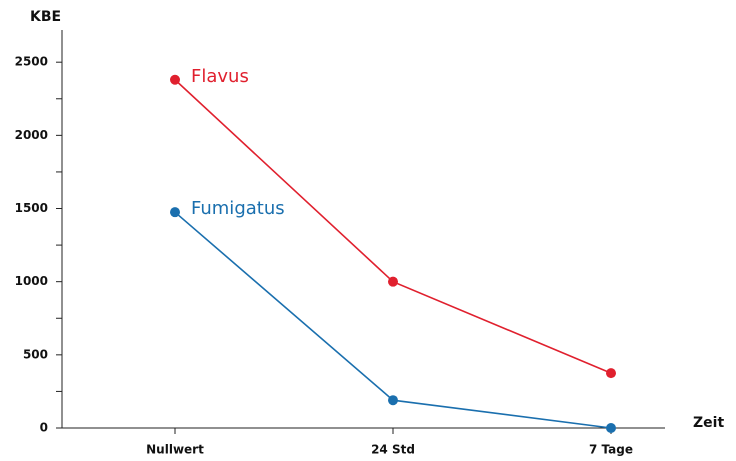  What do you see at coordinates (238, 208) in the screenshot?
I see `series-label: Fumigatus` at bounding box center [238, 208].